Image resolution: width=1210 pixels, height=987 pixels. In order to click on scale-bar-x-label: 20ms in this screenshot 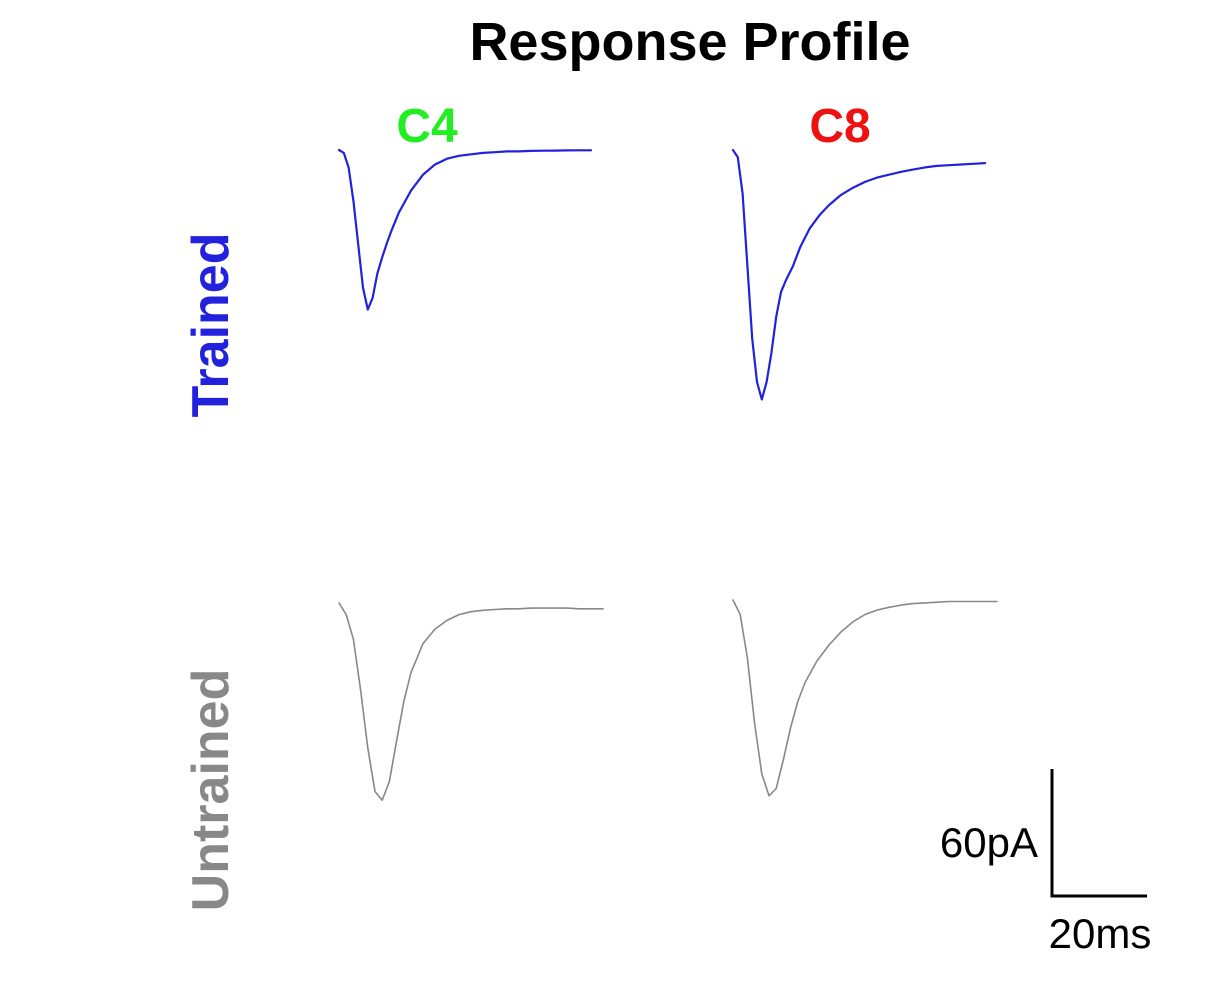, I will do `click(1100, 933)`.